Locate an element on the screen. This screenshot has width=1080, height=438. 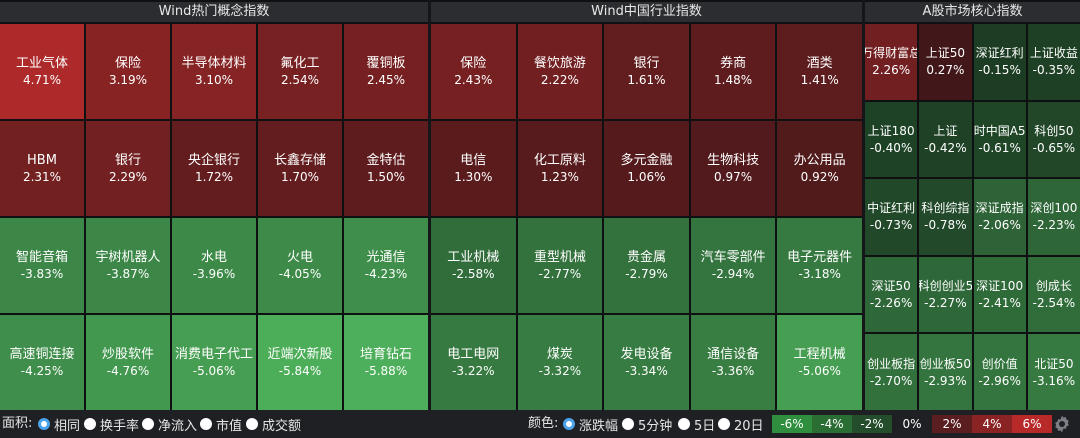
index-tile: 餐饮旅游 2.22% is located at coordinates (560, 71).